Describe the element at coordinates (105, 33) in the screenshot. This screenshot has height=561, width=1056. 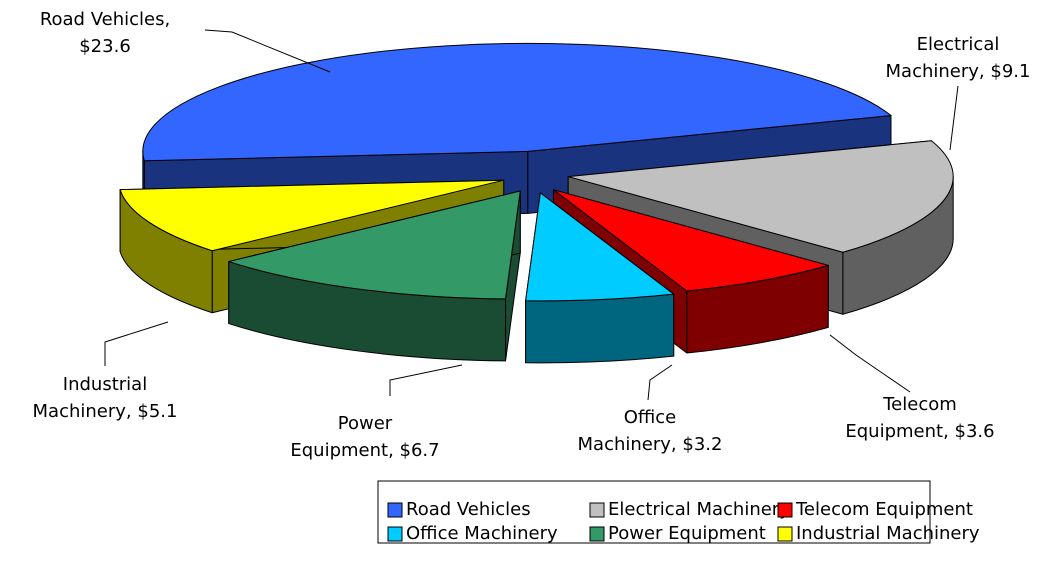
I see `data-label: Road Vehicles, $23.6` at that location.